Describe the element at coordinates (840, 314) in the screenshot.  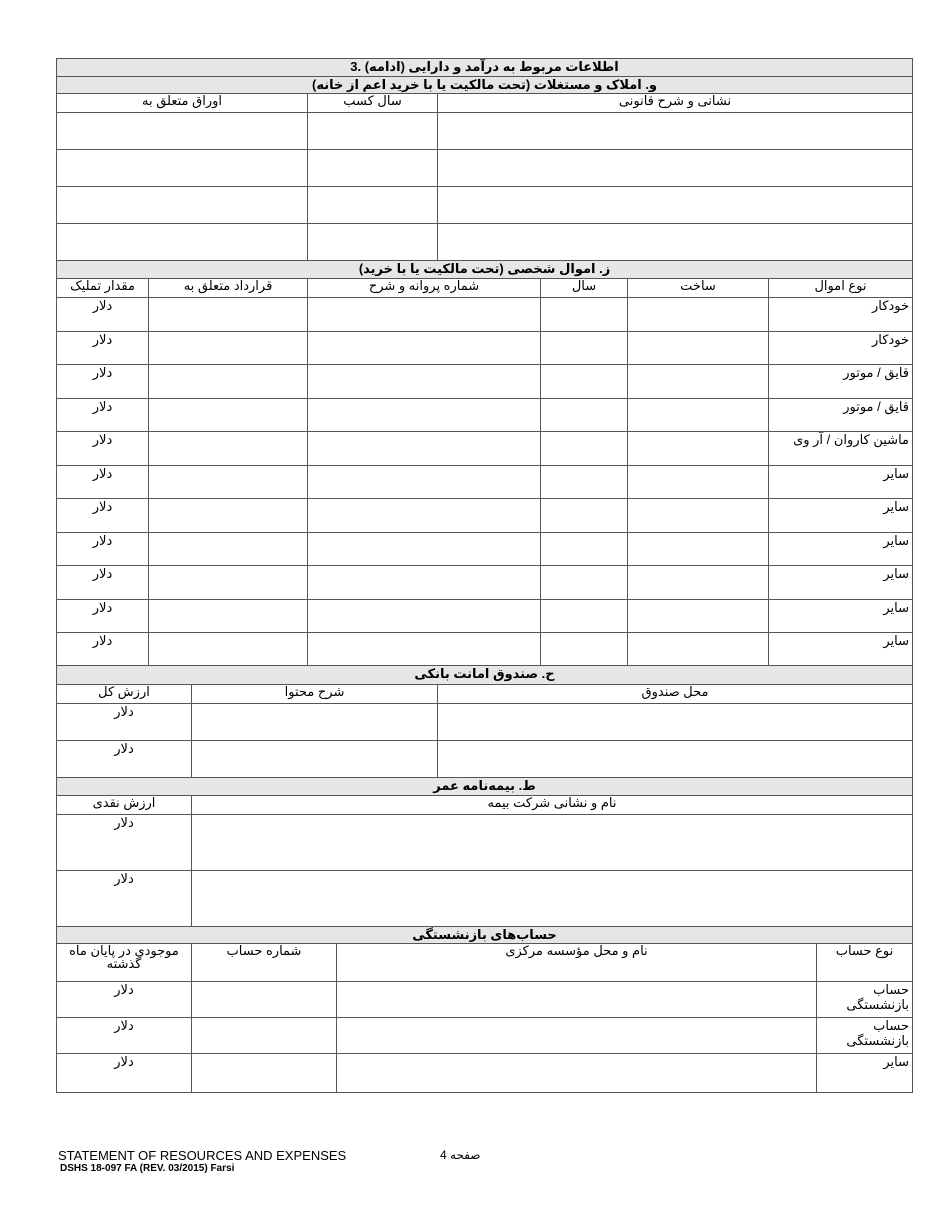
I see `type-label: خودکار` at that location.